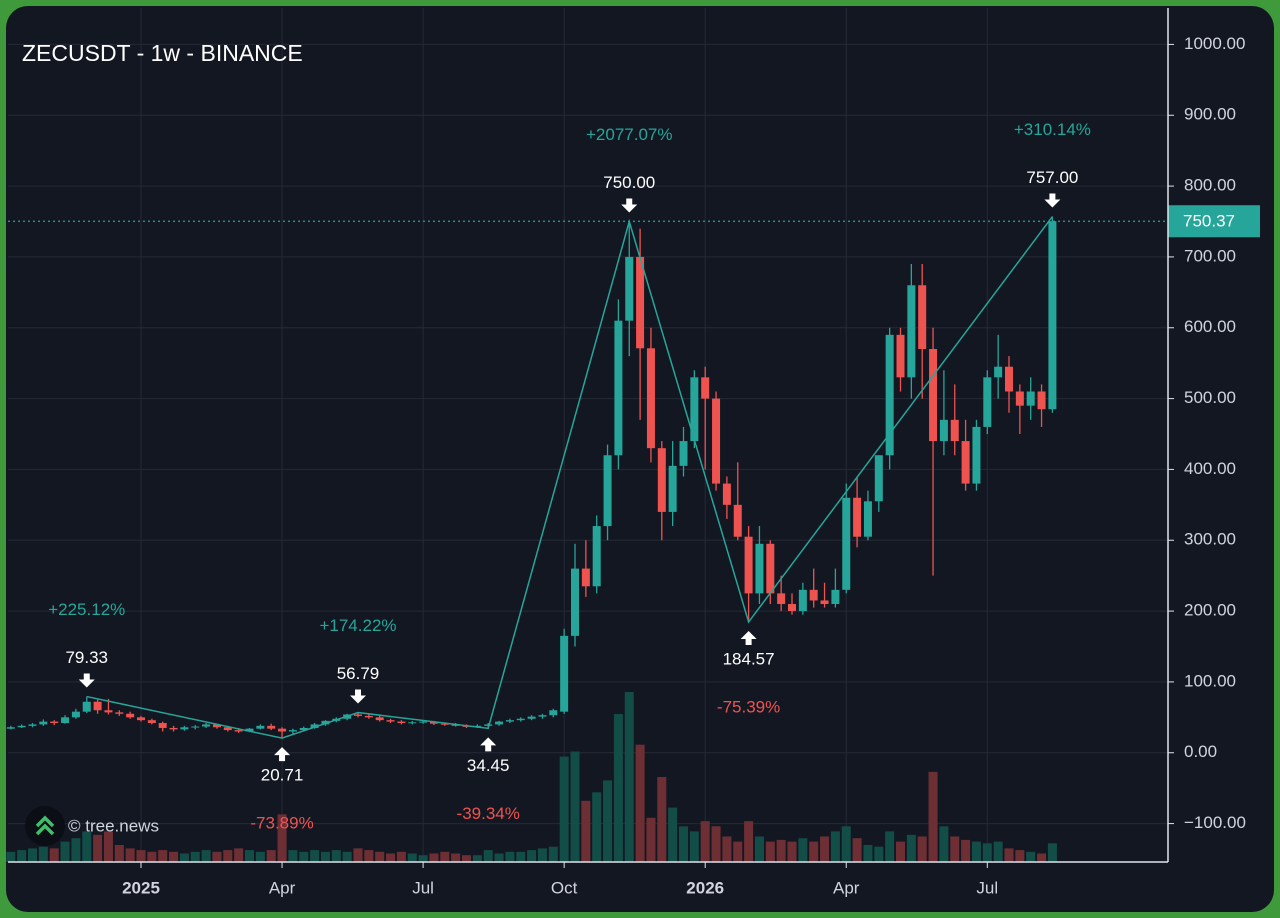  I want to click on watermark-logo, so click(45, 826).